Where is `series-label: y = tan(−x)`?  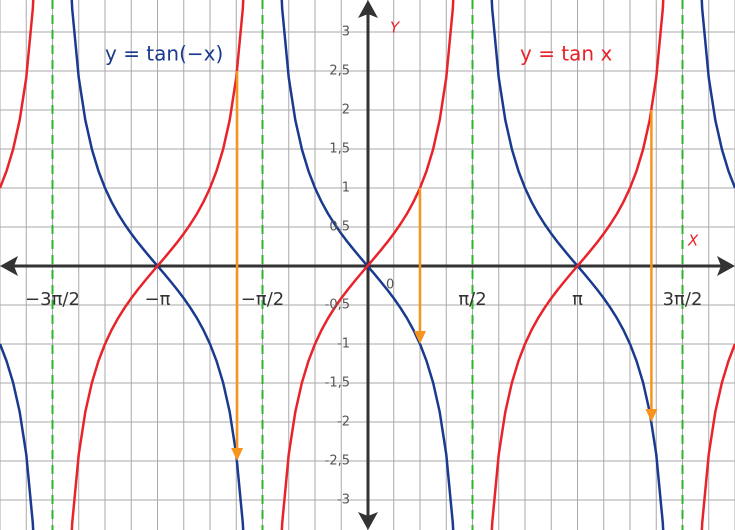
series-label: y = tan(−x) is located at coordinates (164, 54).